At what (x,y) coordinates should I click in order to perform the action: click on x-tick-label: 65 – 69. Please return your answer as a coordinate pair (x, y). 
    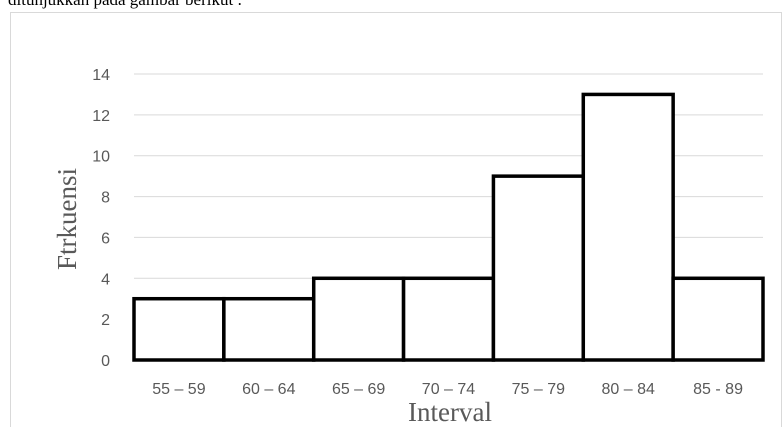
    Looking at the image, I should click on (358, 389).